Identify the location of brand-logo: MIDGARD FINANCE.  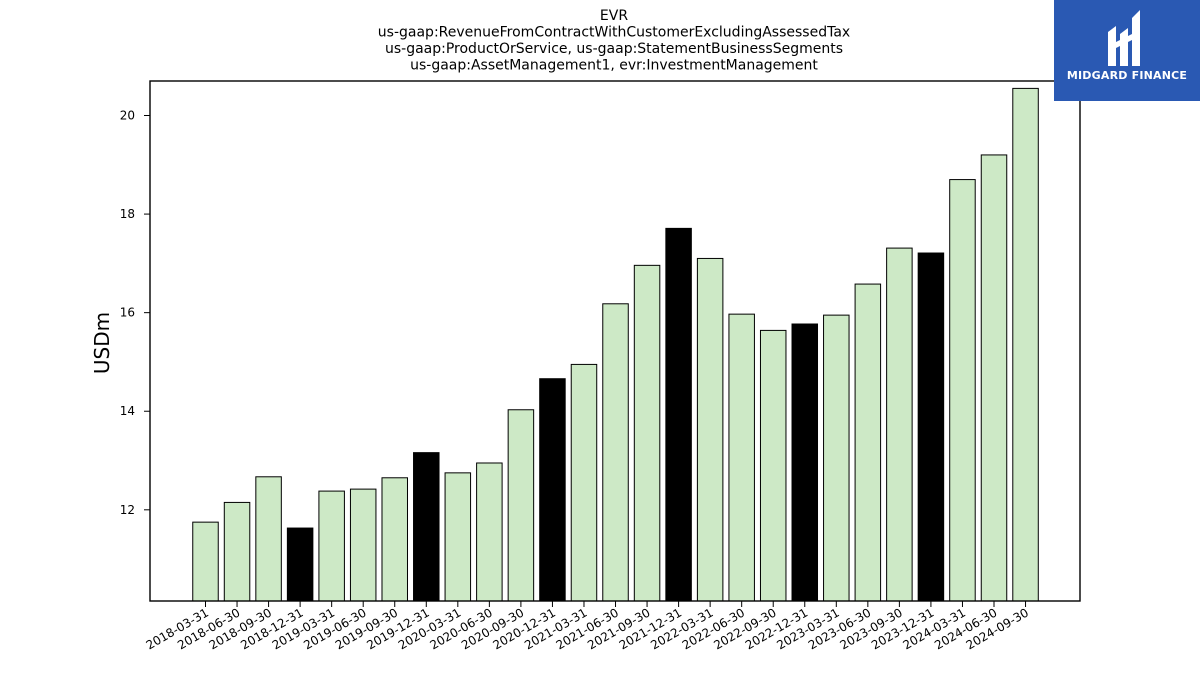
(1127, 50).